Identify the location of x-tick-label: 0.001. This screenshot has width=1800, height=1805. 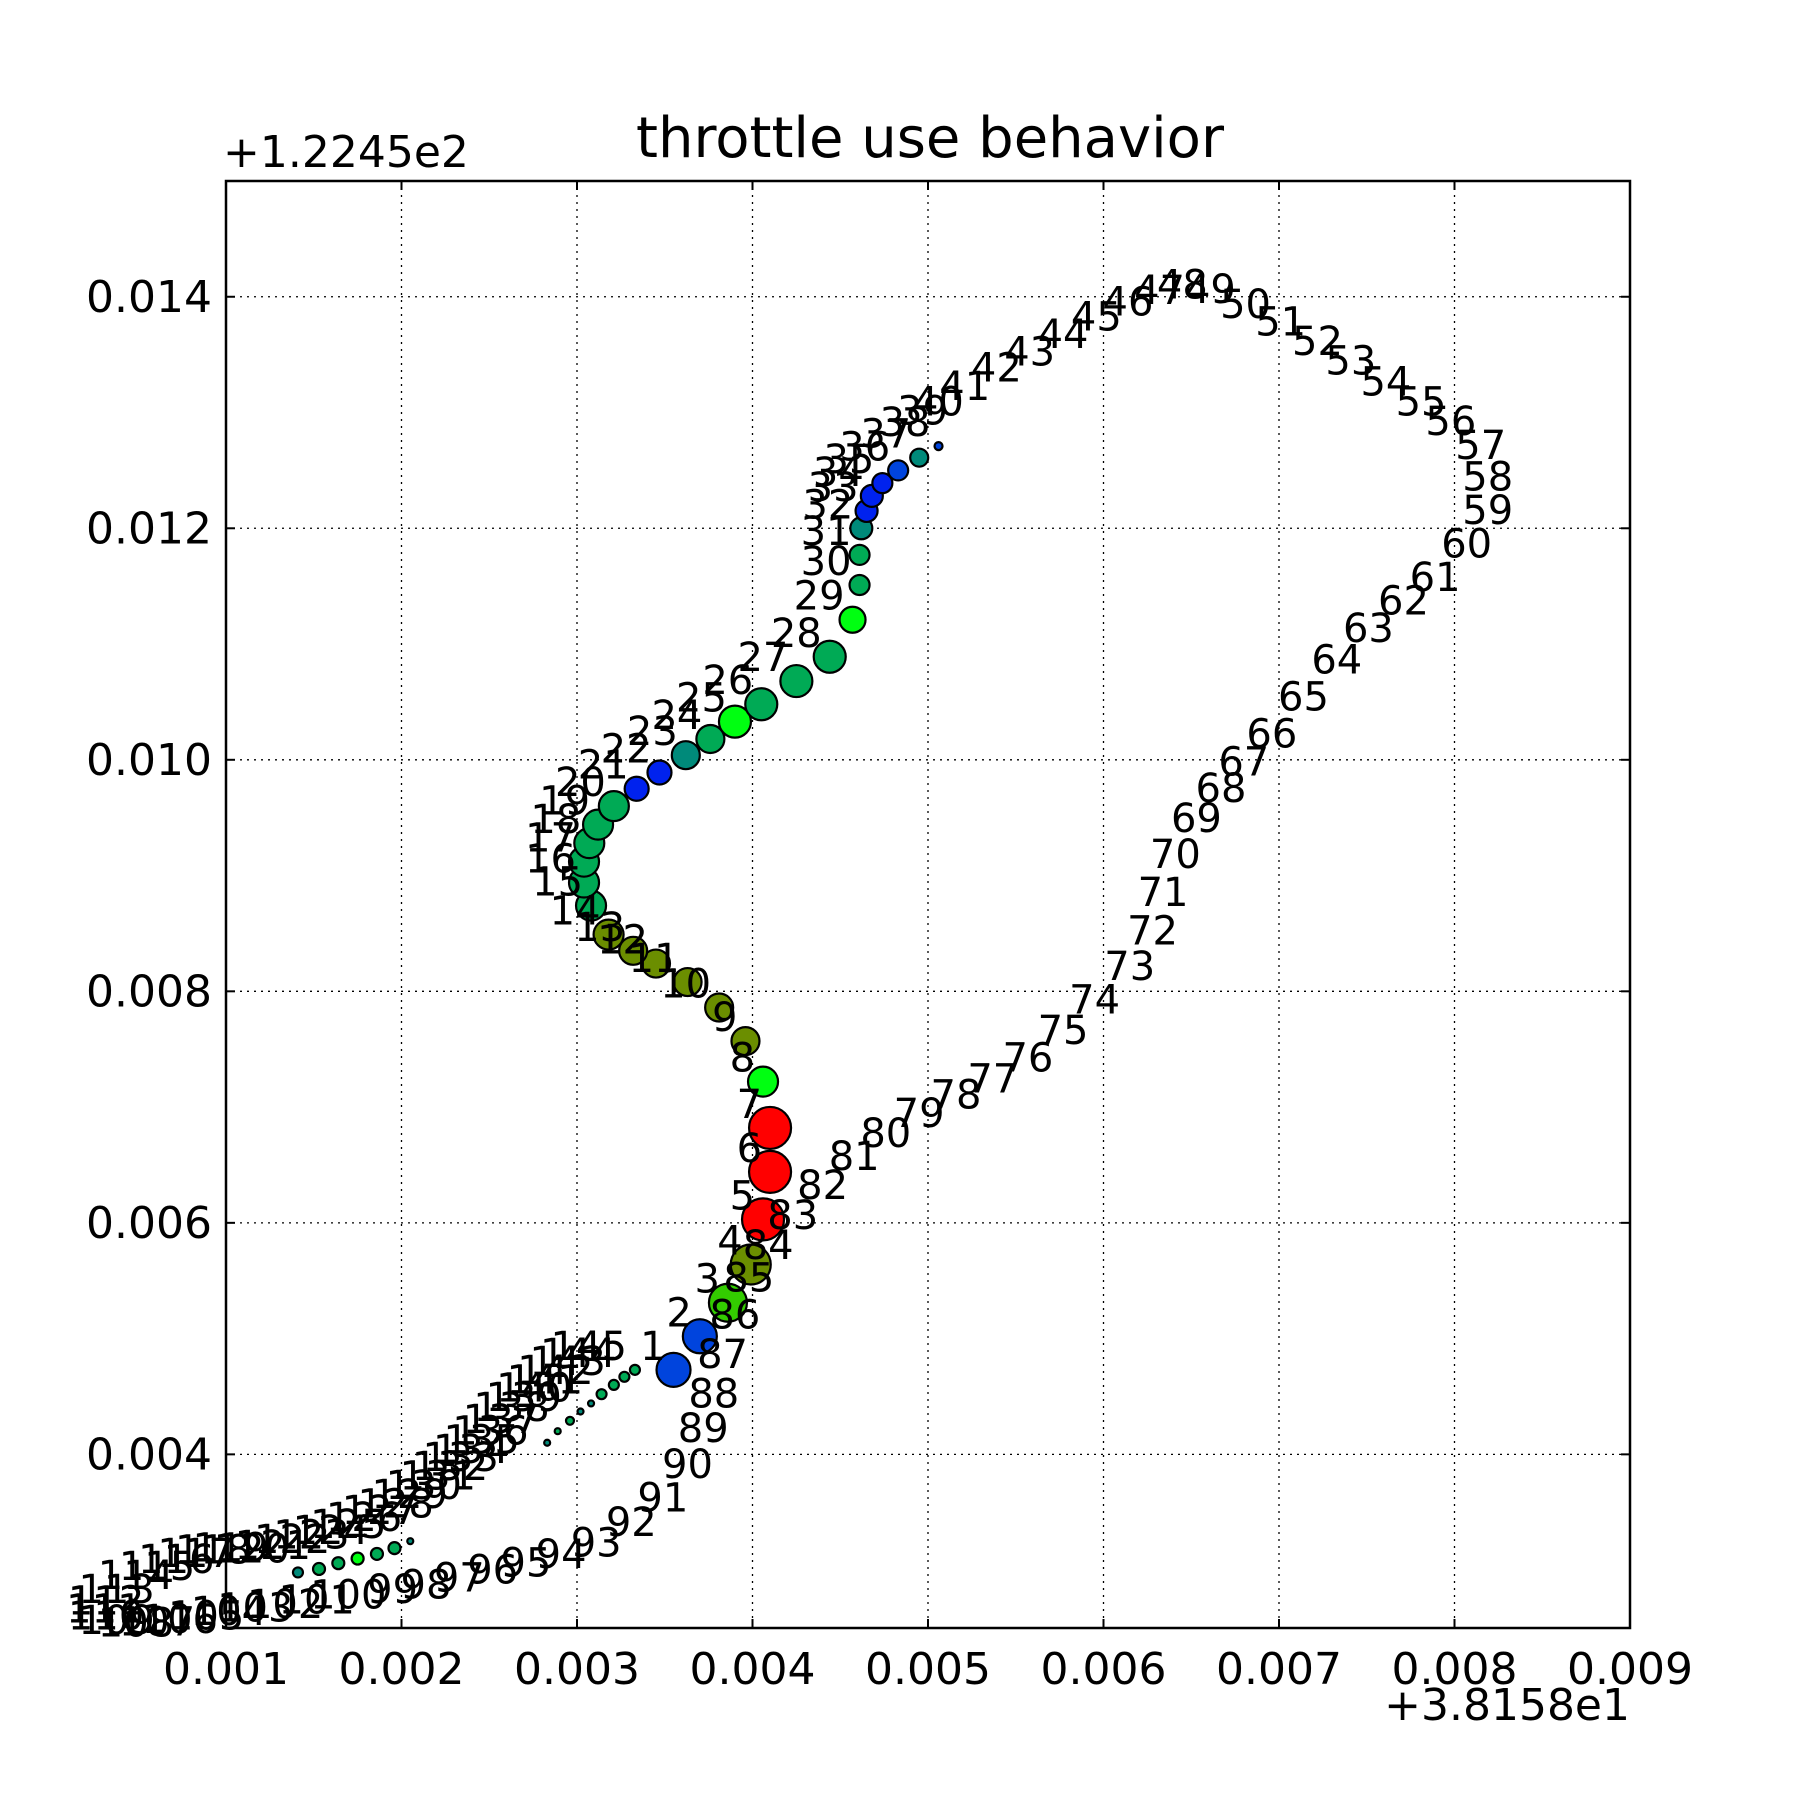
(226, 1669).